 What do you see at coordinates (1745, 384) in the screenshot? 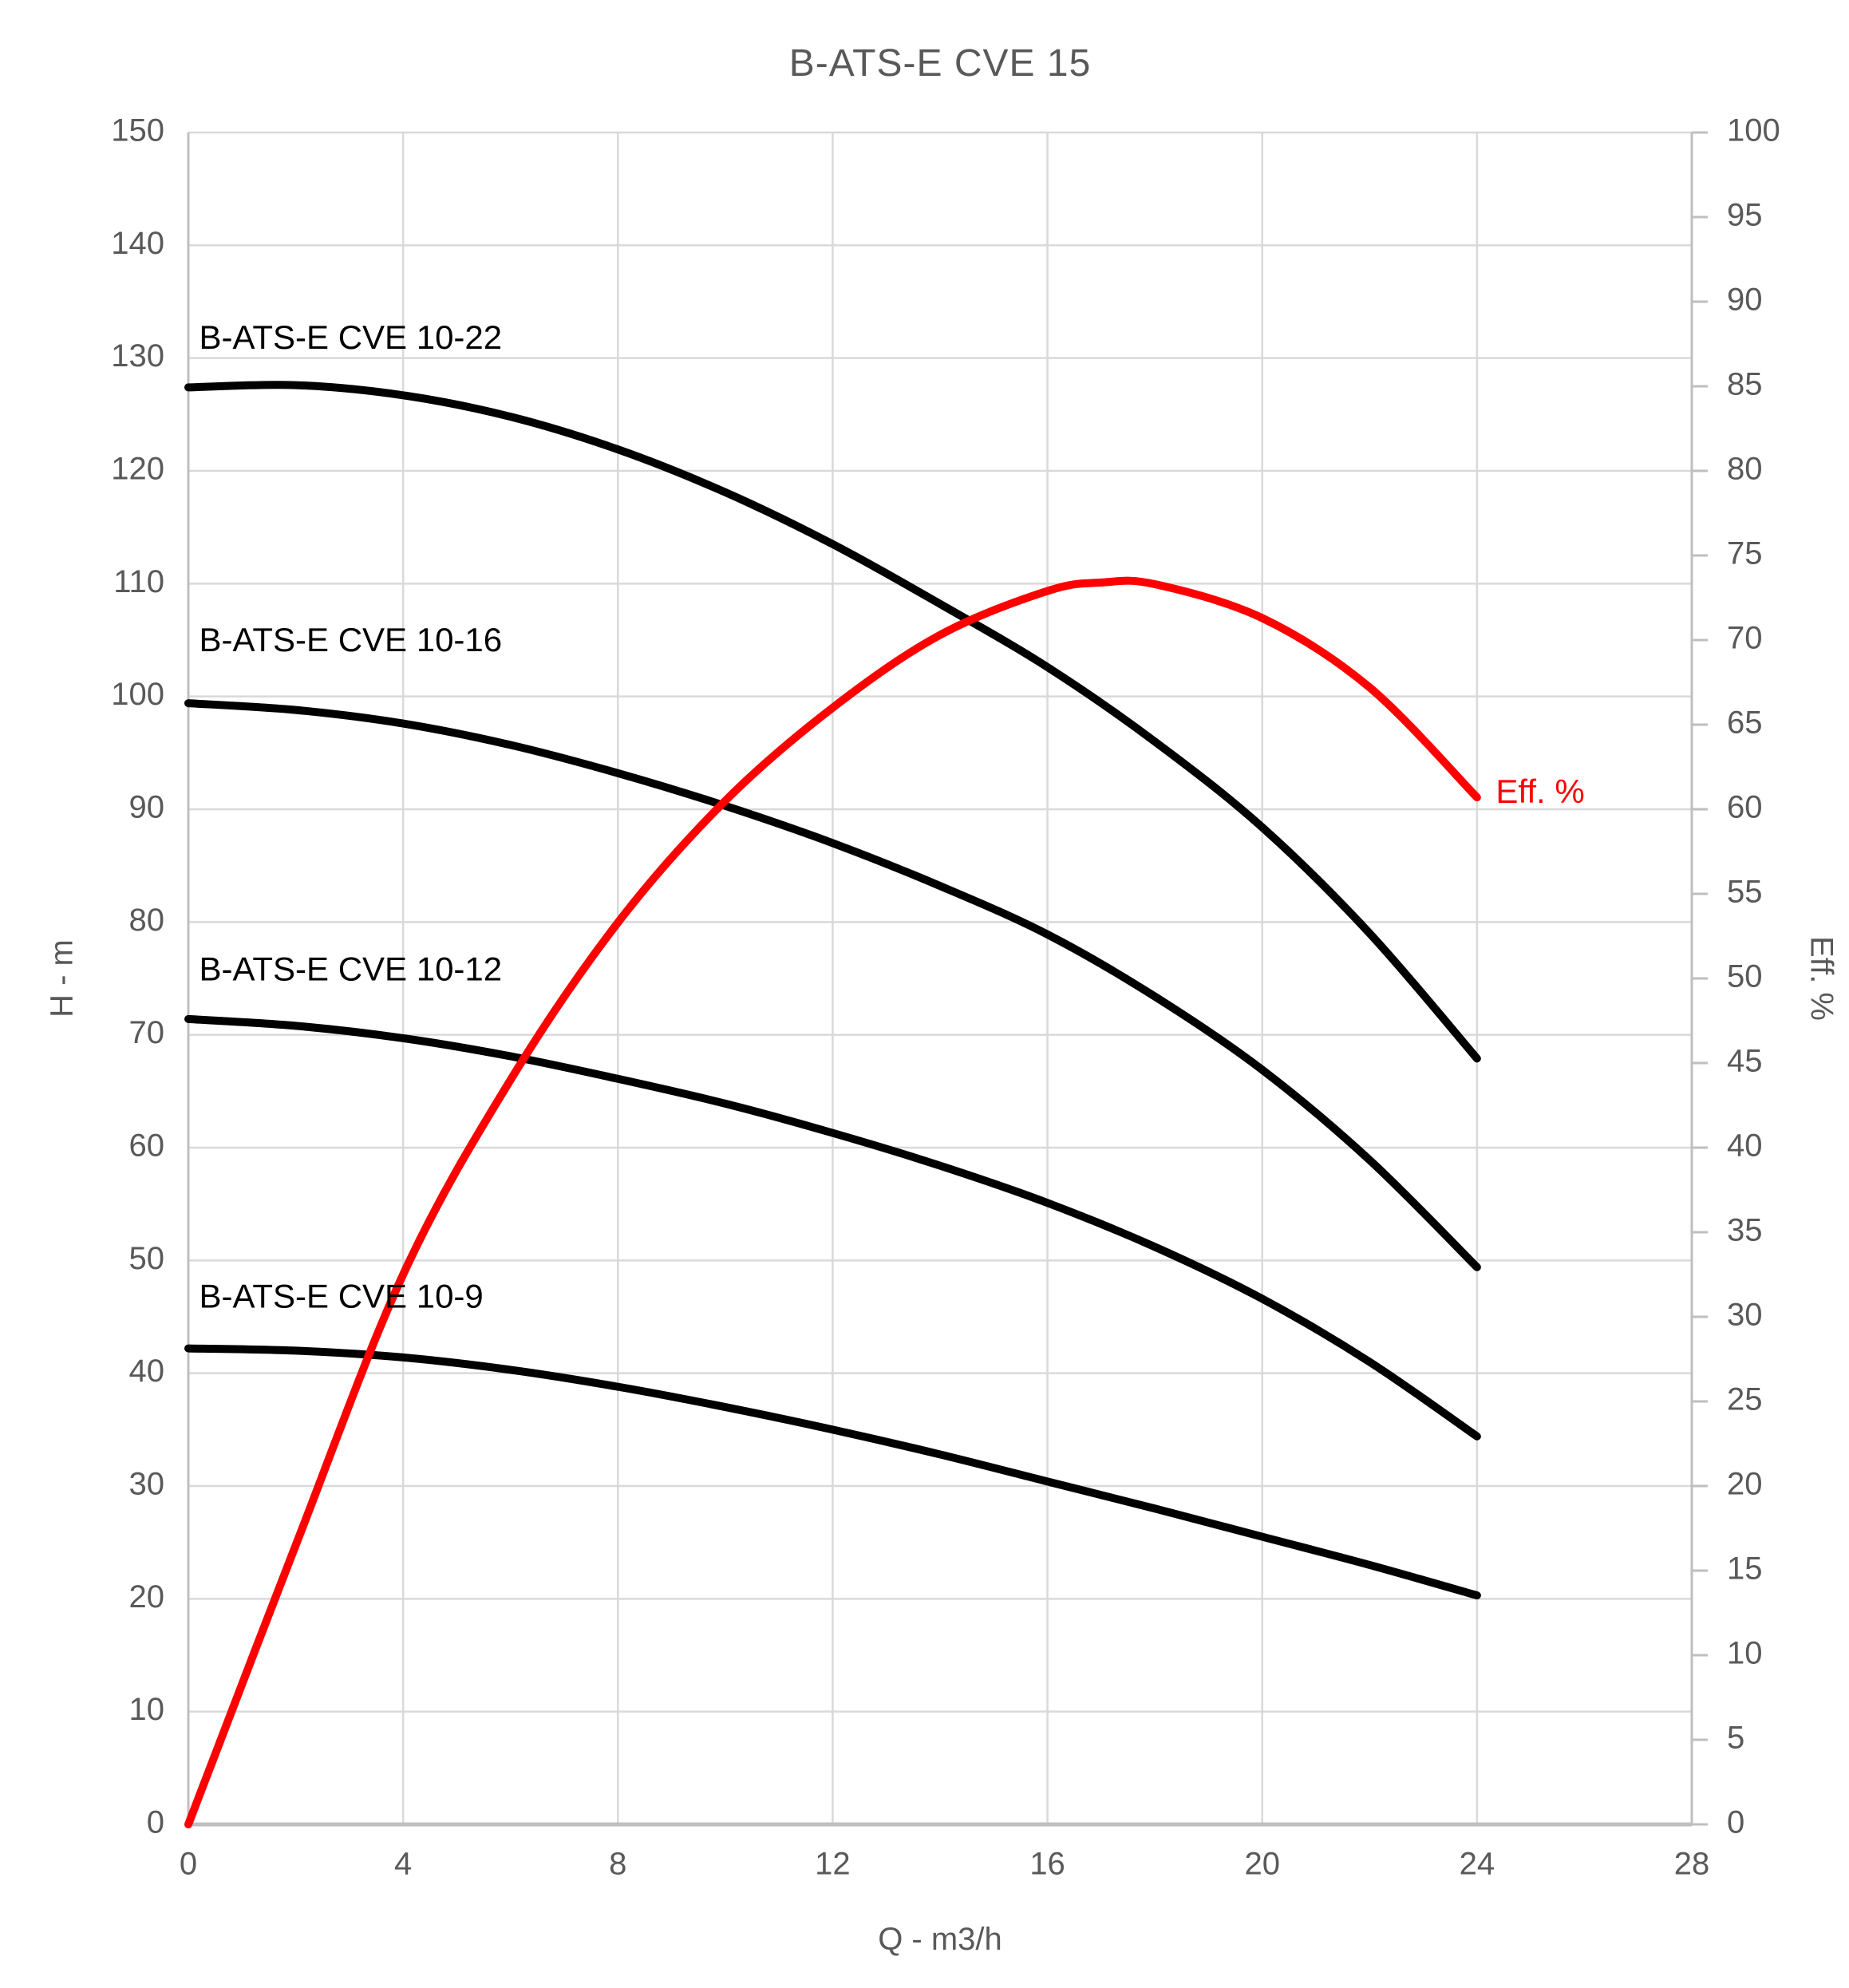
I see `right-axis-tick-label: 85` at bounding box center [1745, 384].